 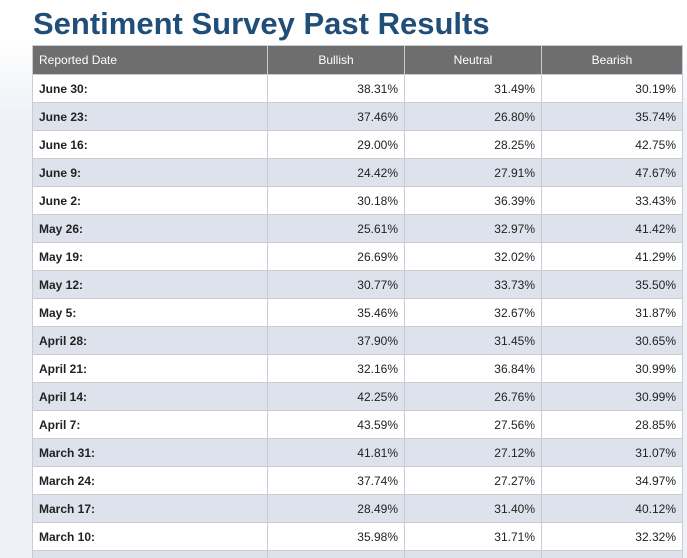 I want to click on row-bearish: 30.19%, so click(x=612, y=88).